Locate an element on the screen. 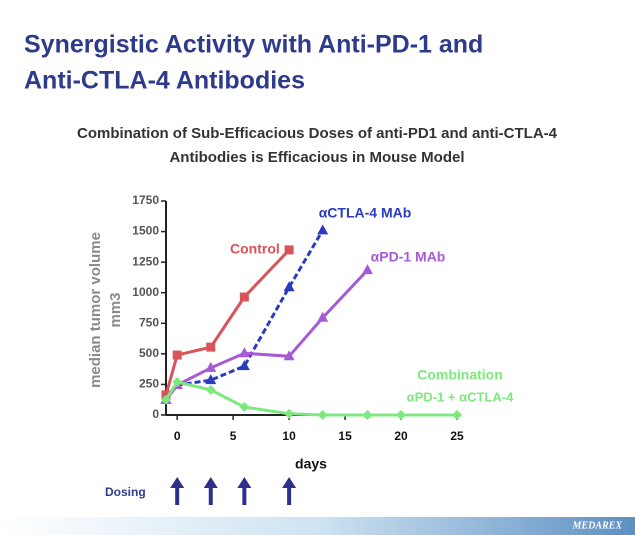 The height and width of the screenshot is (535, 635). logo: MEDAREX is located at coordinates (597, 525).